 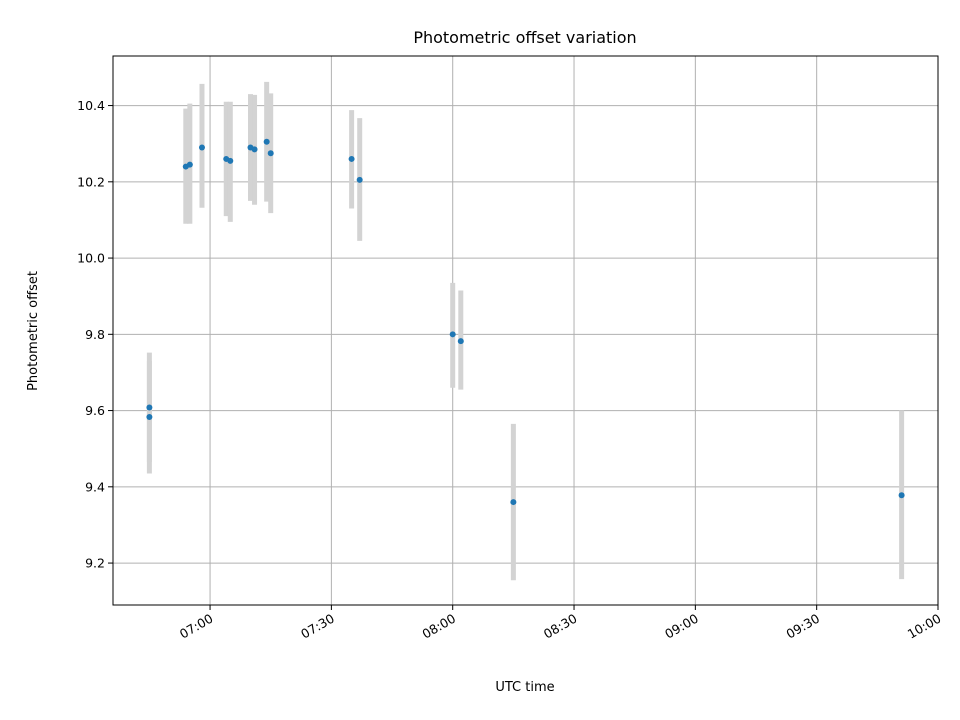 I want to click on y-tick-label: 9.4, so click(x=95, y=486).